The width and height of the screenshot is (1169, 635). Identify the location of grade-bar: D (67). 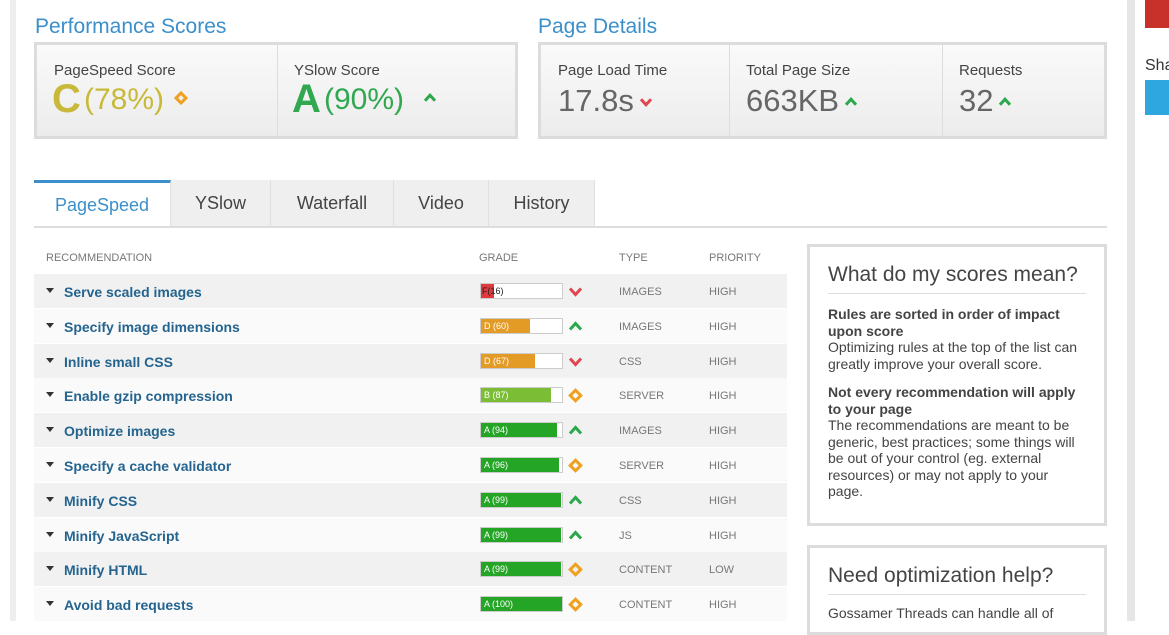
(521, 360).